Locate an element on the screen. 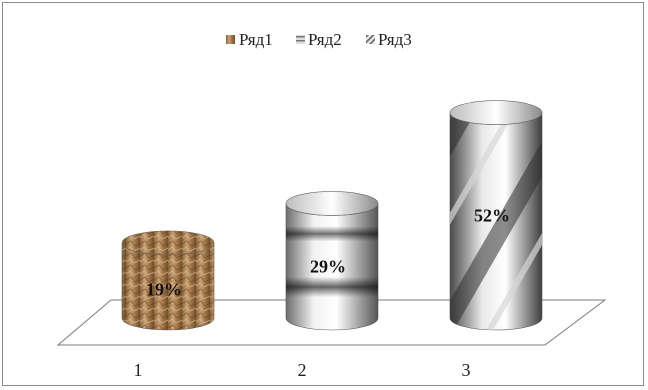 Image resolution: width=648 pixels, height=390 pixels. category-axis: 1 2 3 is located at coordinates (302, 370).